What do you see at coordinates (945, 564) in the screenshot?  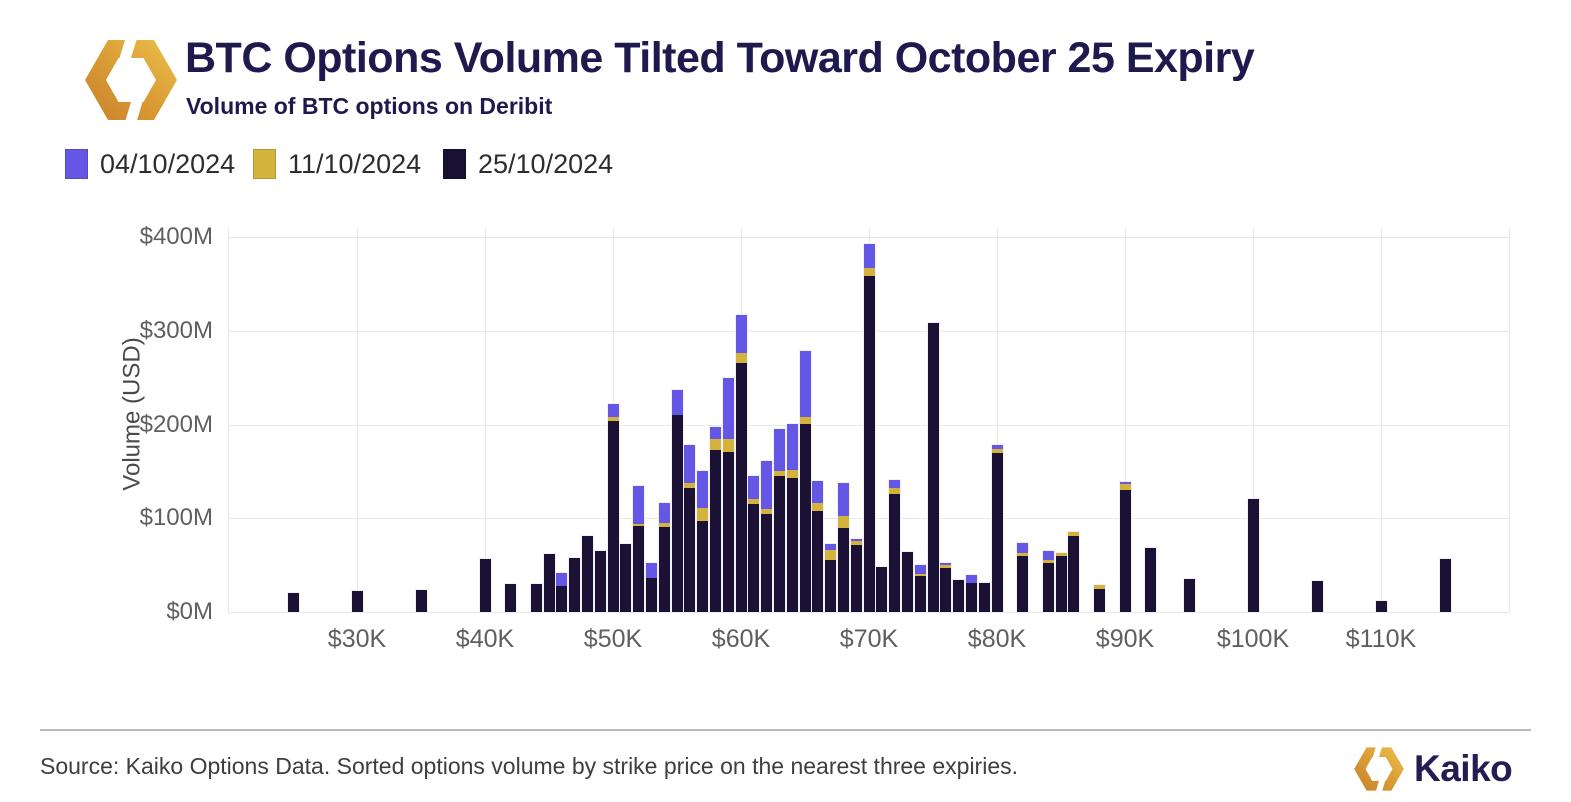 I see `bar-segment-p-76k` at bounding box center [945, 564].